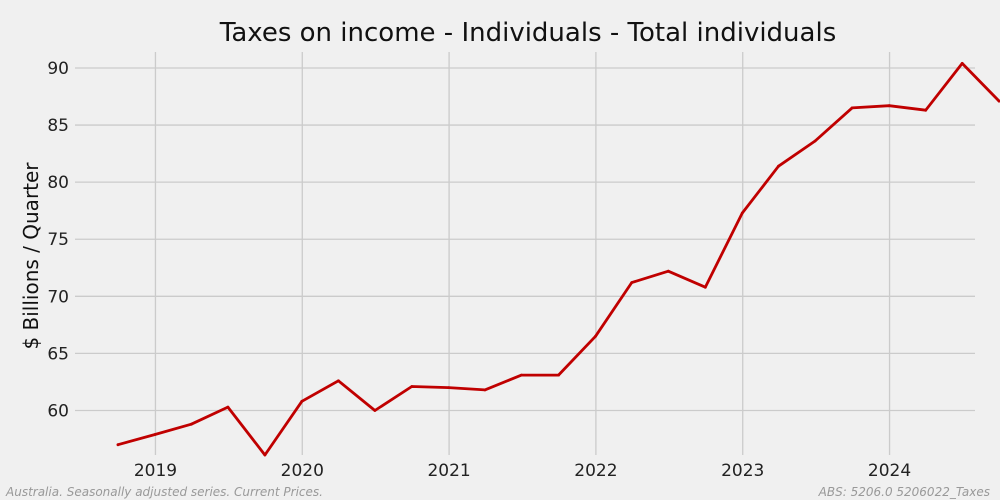  Describe the element at coordinates (448, 471) in the screenshot. I see `x-tick-label: 2021` at that location.